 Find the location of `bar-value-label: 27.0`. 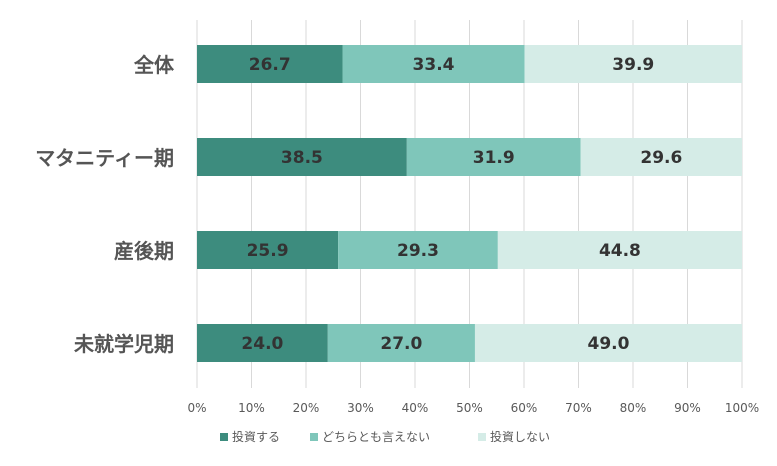

bar-value-label: 27.0 is located at coordinates (401, 344).